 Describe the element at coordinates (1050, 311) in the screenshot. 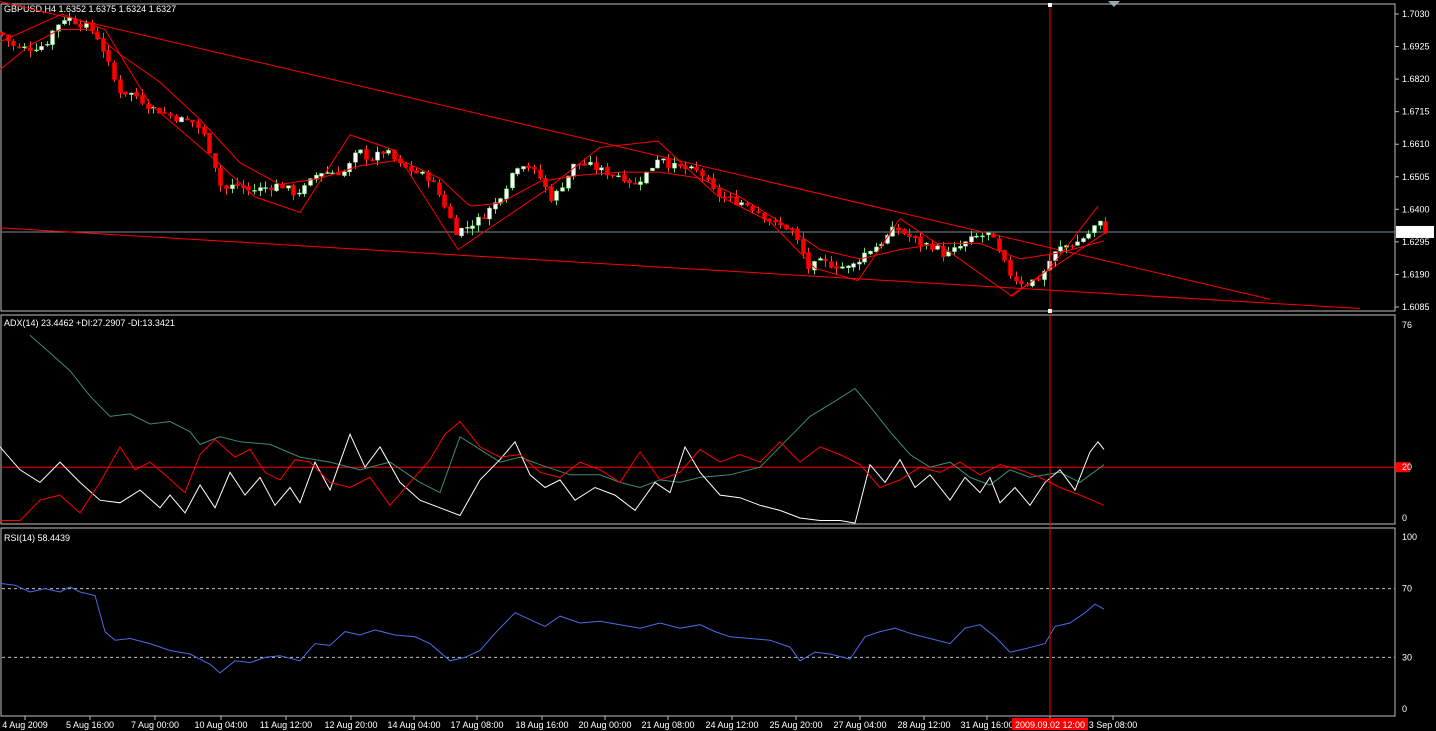

I see `marker-handle-bottom` at that location.